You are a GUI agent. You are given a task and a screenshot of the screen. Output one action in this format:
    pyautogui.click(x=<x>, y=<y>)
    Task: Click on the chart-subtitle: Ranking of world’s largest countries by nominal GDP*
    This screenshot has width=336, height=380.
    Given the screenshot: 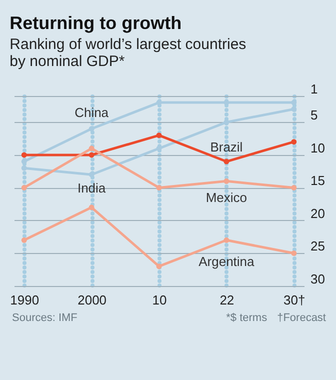 What is the action you would take?
    pyautogui.click(x=128, y=53)
    